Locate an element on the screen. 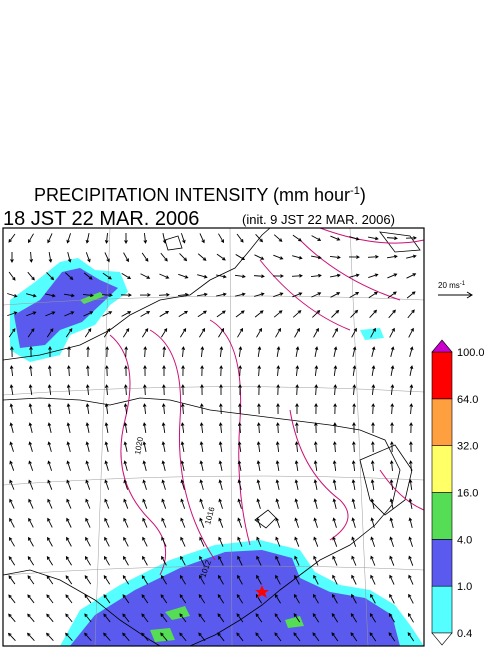 This screenshot has height=655, width=500. colorbar-label: 1.0 is located at coordinates (464, 587).